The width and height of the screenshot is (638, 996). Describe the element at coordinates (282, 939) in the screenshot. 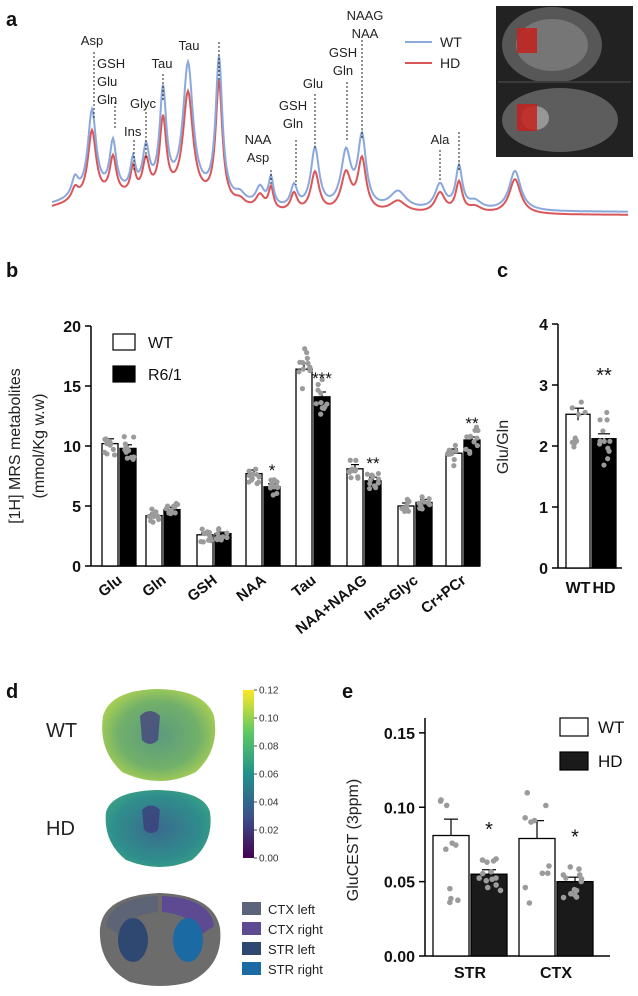

I see `roi-legend: CTX left CTX right STR left STR right` at that location.